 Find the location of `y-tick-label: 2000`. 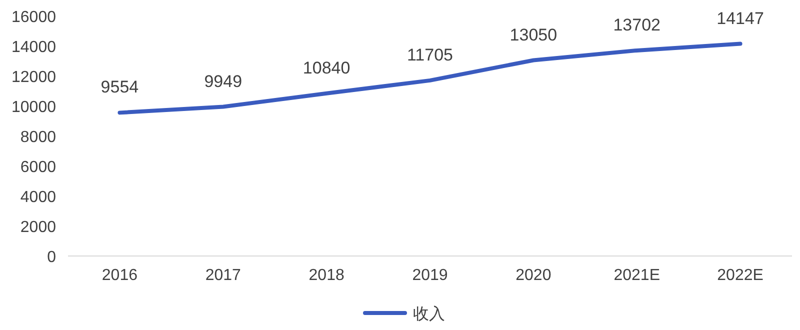

y-tick-label: 2000 is located at coordinates (38, 227).